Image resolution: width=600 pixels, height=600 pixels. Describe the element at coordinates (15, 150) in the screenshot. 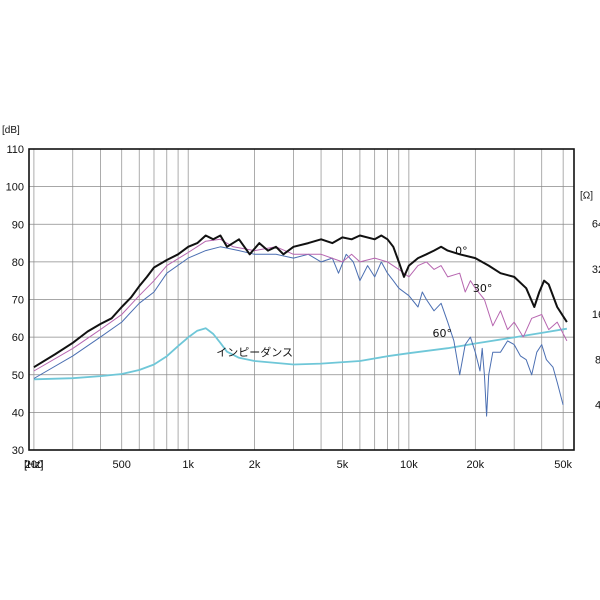

I see `y-tick-label: 110` at that location.